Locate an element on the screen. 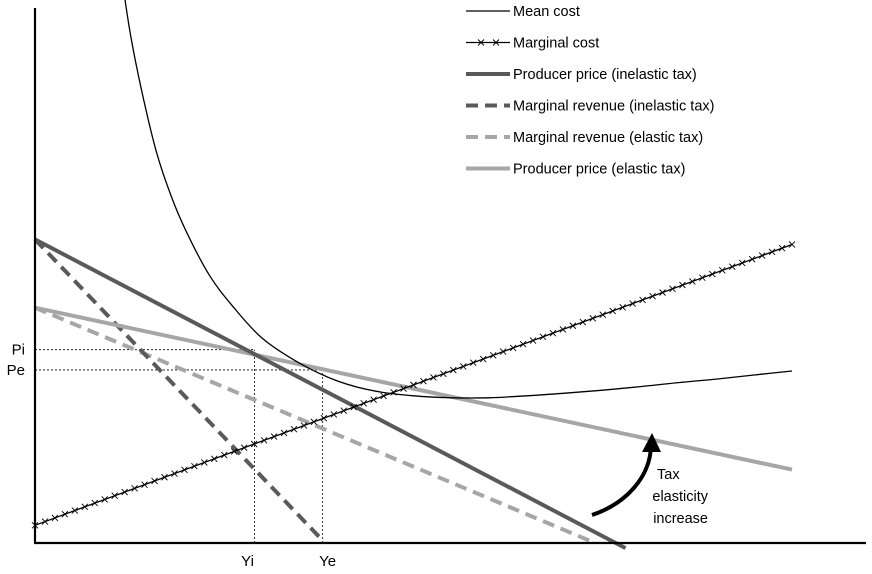  x-tick-label-ye: Ye is located at coordinates (327, 561).